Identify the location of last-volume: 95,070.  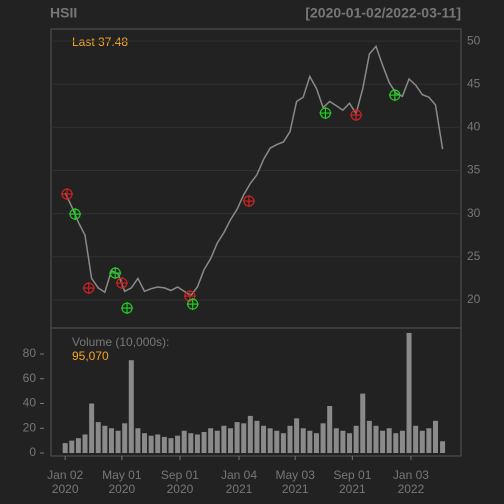
(90, 356).